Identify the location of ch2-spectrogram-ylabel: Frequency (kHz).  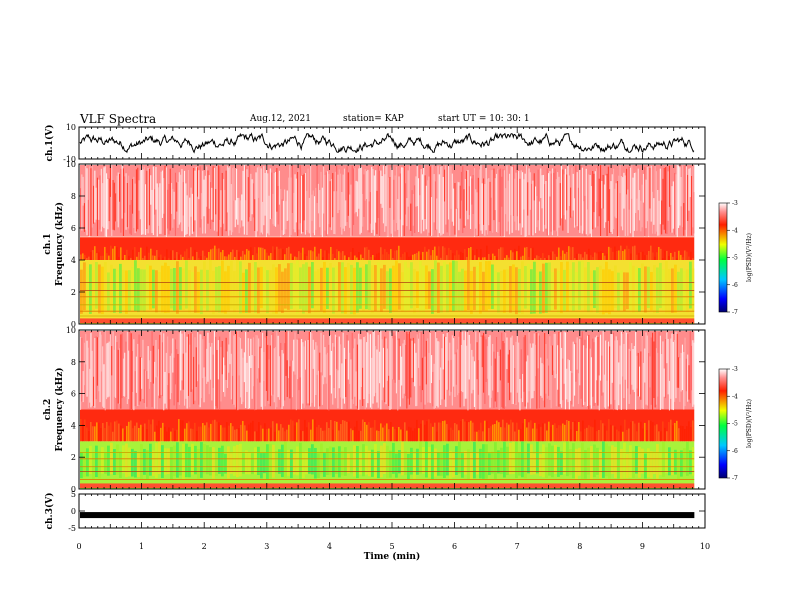
(59, 409).